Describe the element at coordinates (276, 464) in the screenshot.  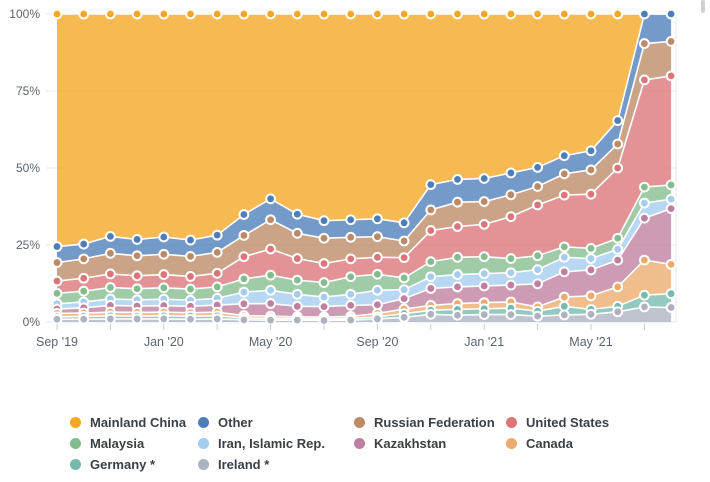
I see `legend-item-ireland: Ireland *` at that location.